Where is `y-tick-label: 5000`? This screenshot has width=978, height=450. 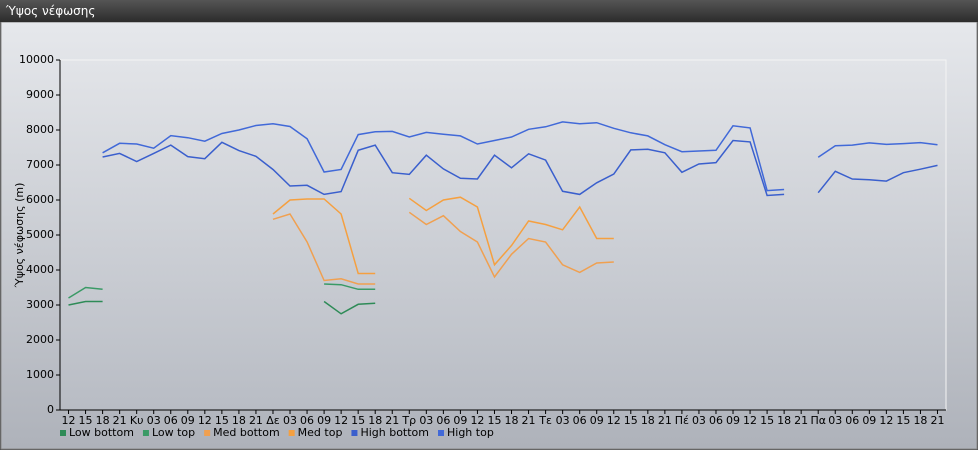 y-tick-label: 5000 is located at coordinates (40, 234).